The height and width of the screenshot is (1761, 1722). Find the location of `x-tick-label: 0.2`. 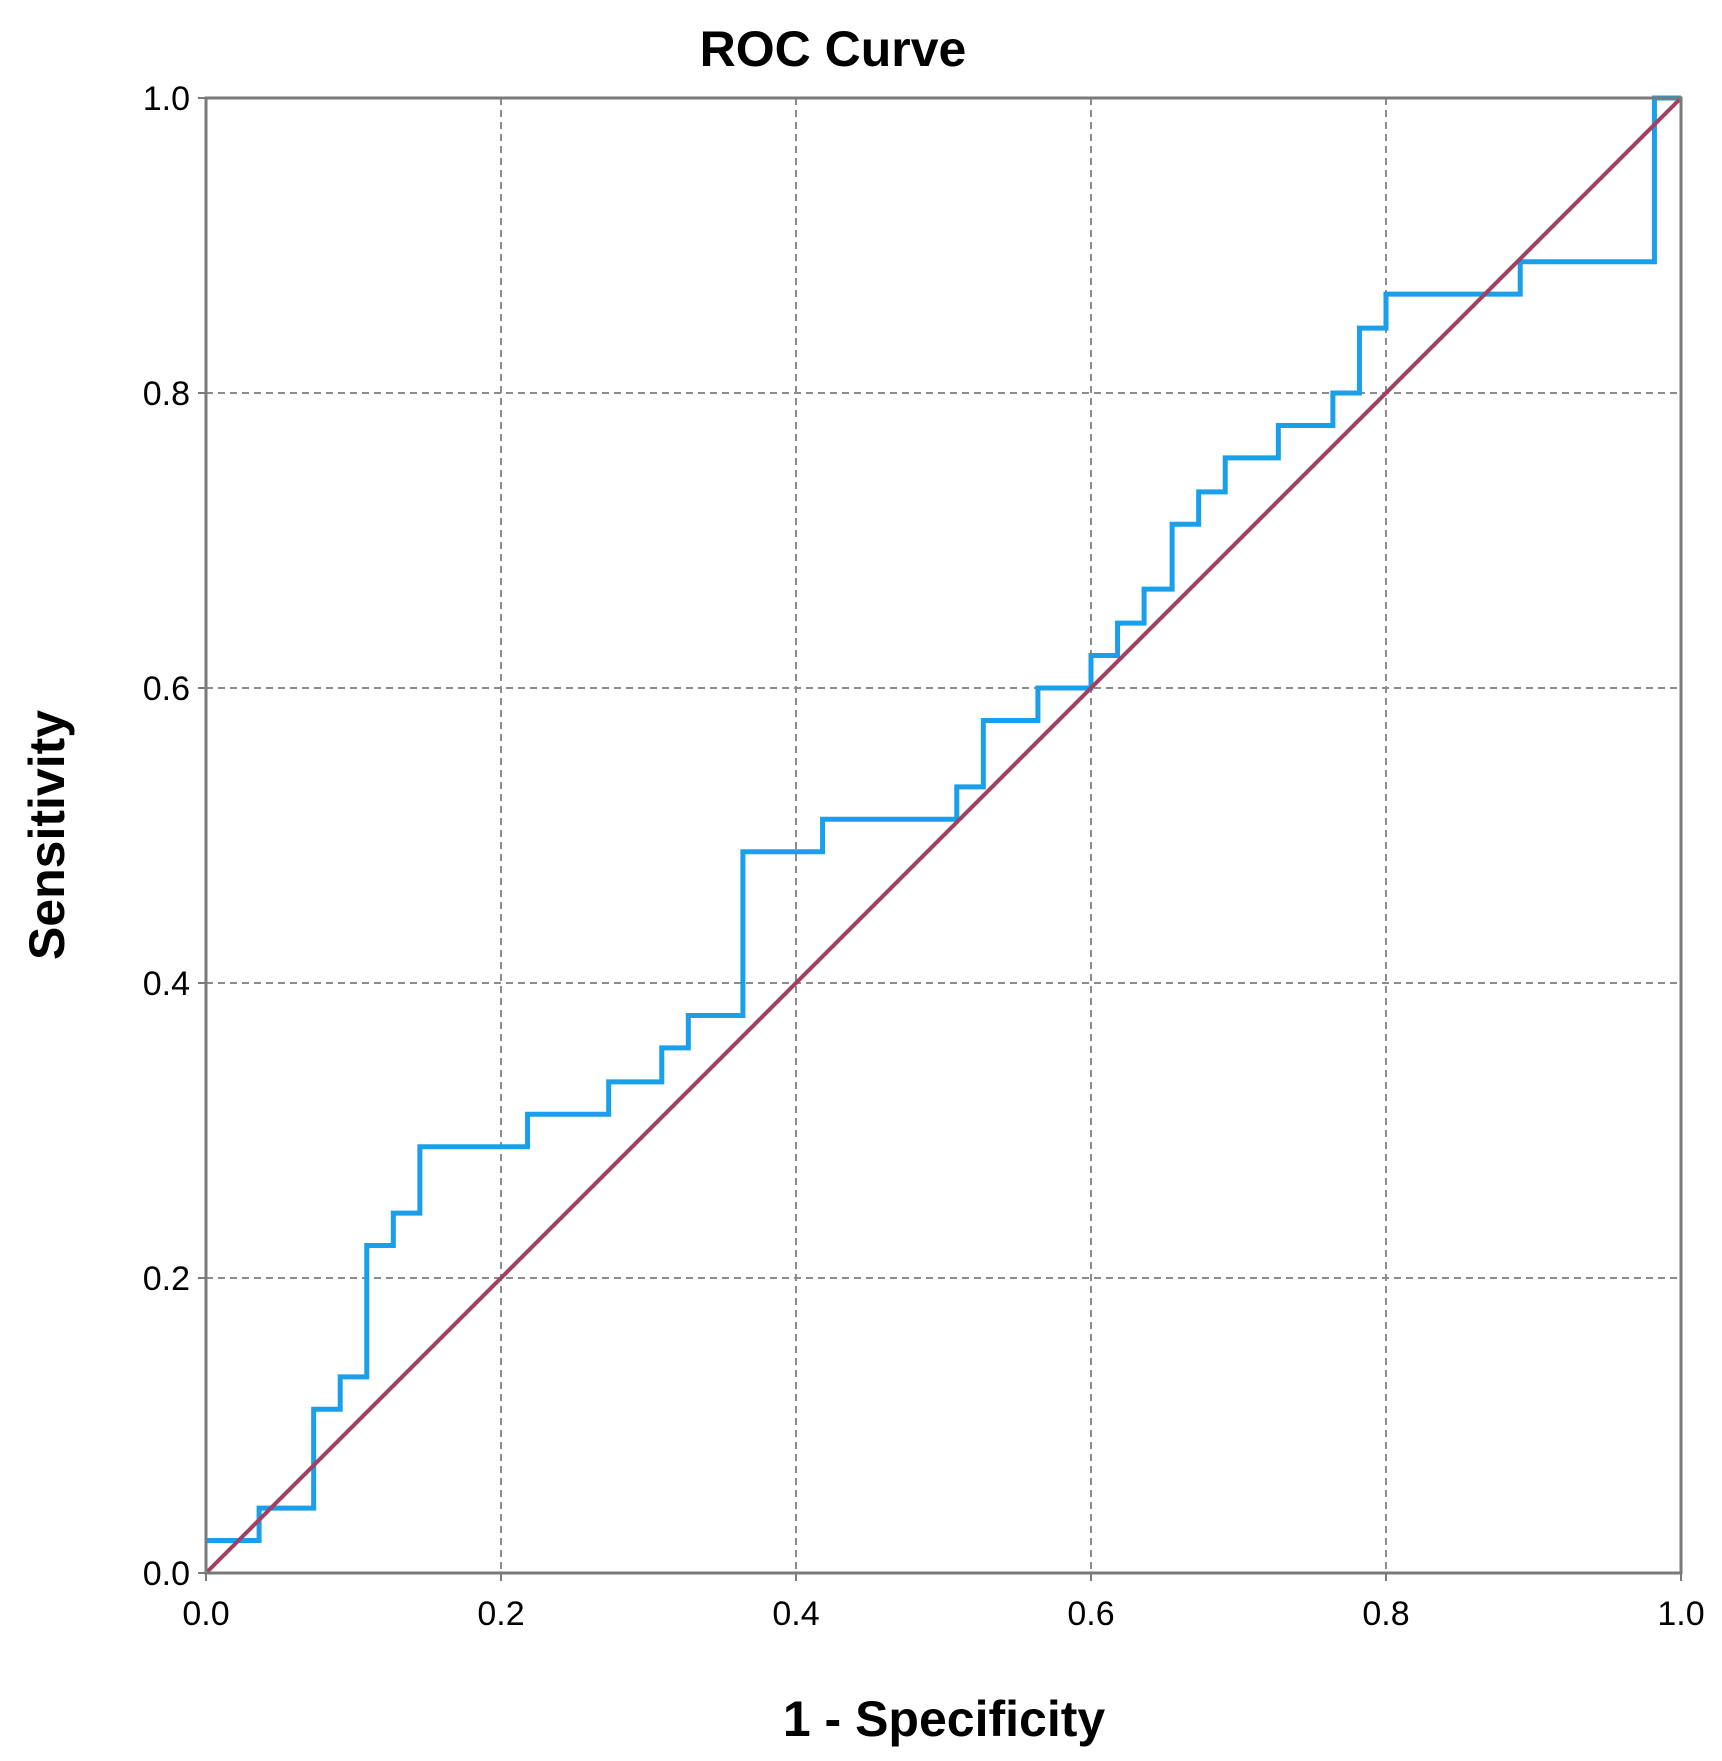

x-tick-label: 0.2 is located at coordinates (500, 1614).